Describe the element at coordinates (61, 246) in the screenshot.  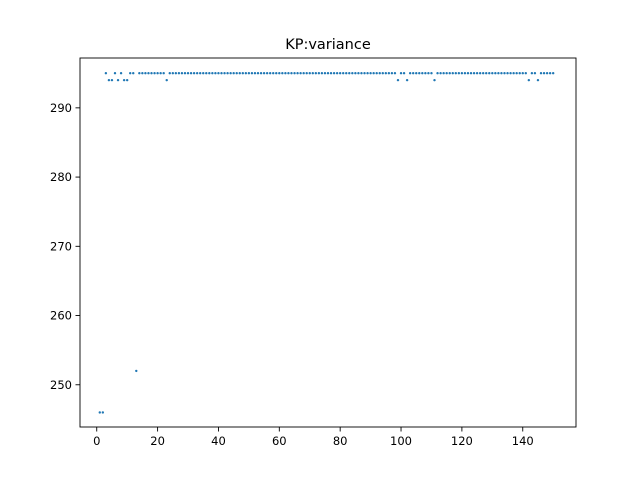
I see `y-tick-label: 270` at that location.